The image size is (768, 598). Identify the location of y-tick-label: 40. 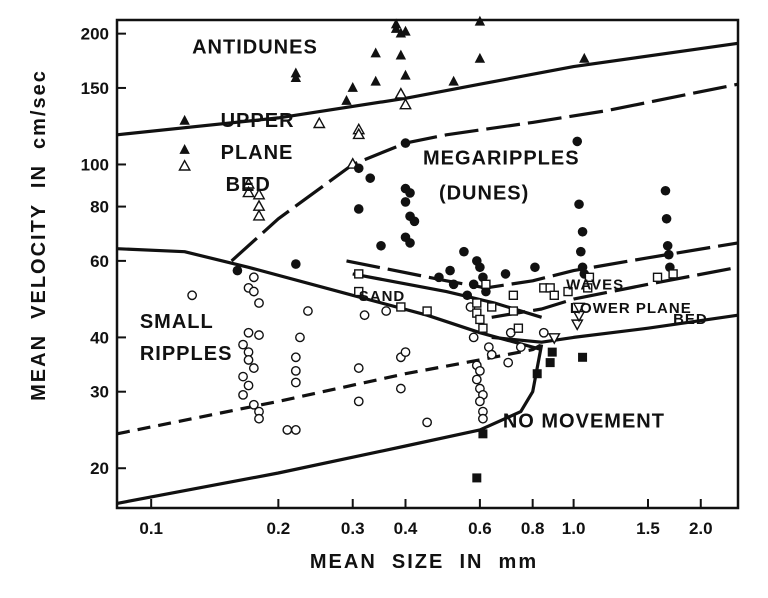
(99, 337).